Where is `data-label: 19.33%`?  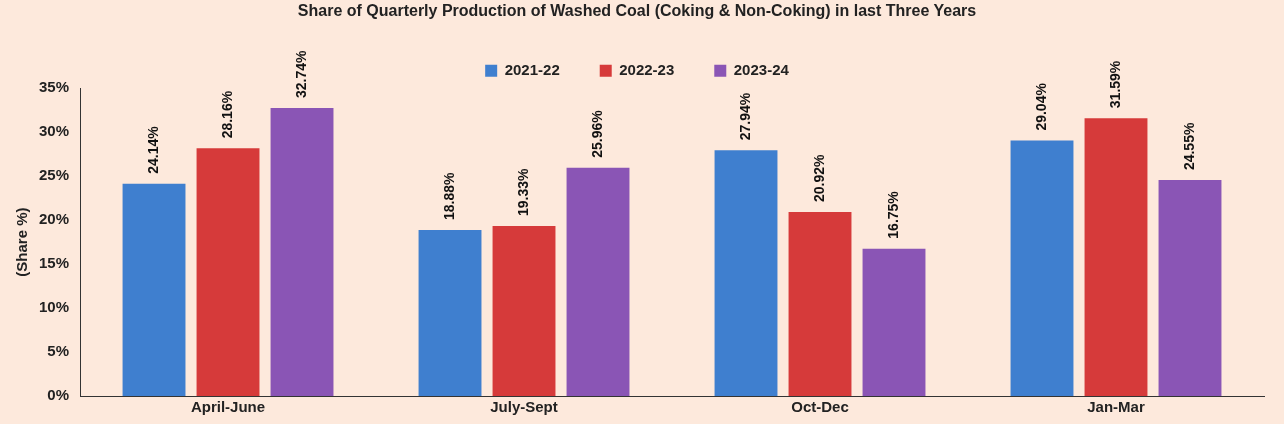 data-label: 19.33% is located at coordinates (522, 192).